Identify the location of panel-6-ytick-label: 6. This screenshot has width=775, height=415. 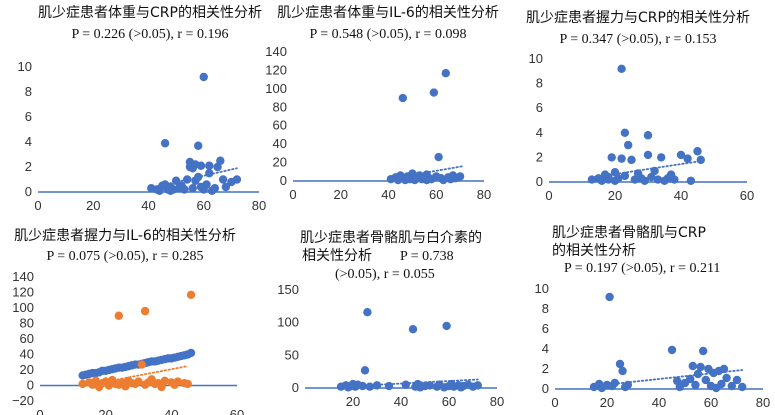
(545, 328).